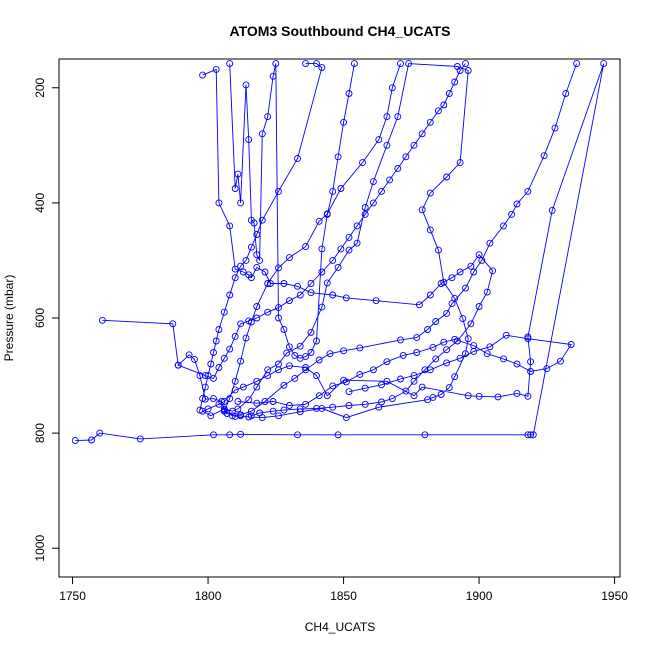 This screenshot has height=650, width=650. What do you see at coordinates (614, 596) in the screenshot?
I see `x-tick-label: 1950` at bounding box center [614, 596].